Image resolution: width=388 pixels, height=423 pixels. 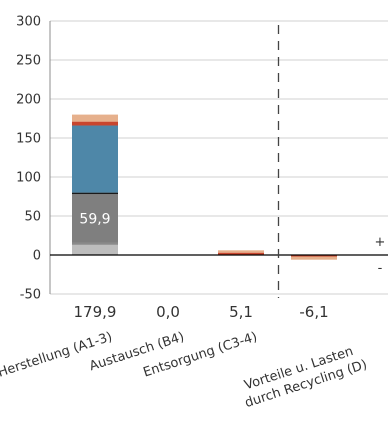 I want to click on y-tick-label: 300, so click(x=28, y=22).